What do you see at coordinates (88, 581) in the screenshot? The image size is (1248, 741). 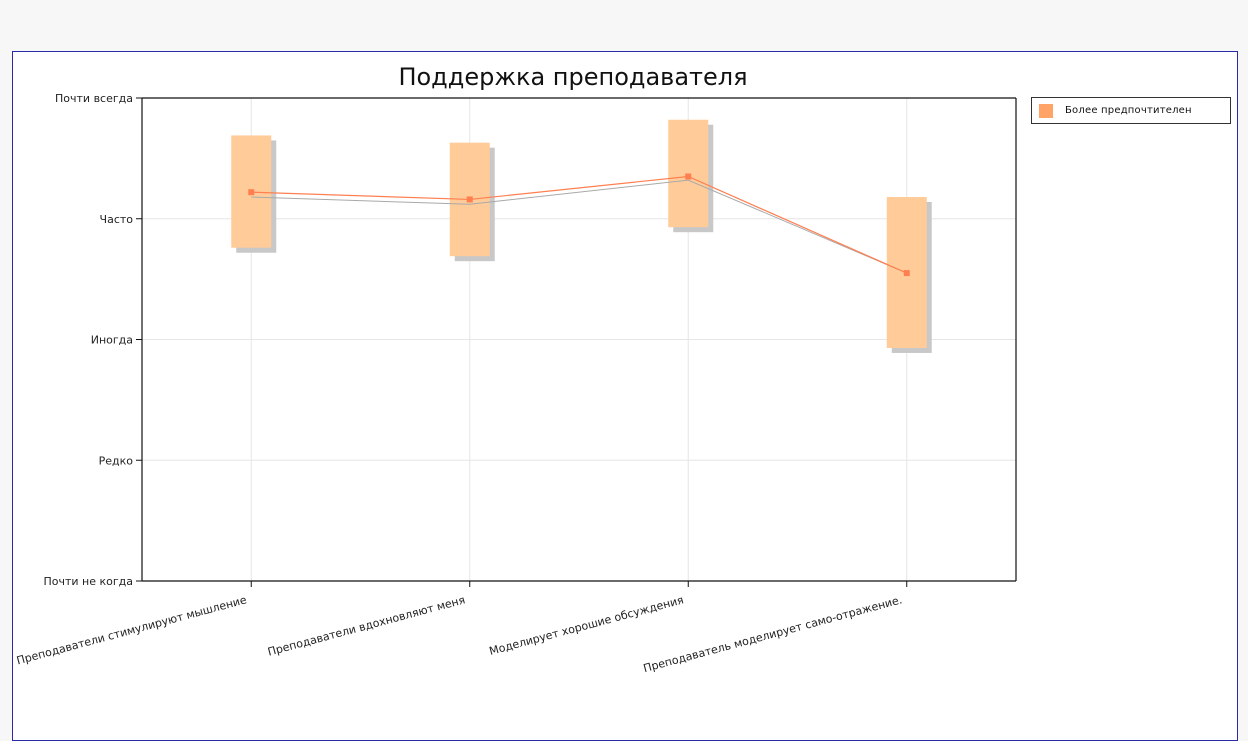 I see `y-tick-label: Почти не когда` at bounding box center [88, 581].